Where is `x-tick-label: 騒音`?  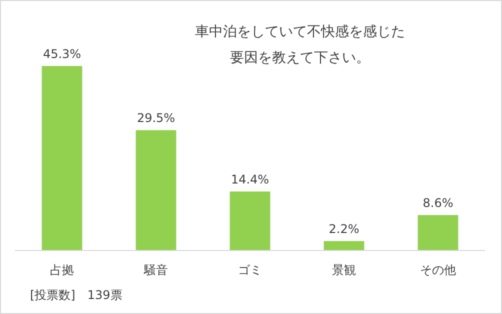 x-tick-label: 騒音 is located at coordinates (155, 270).